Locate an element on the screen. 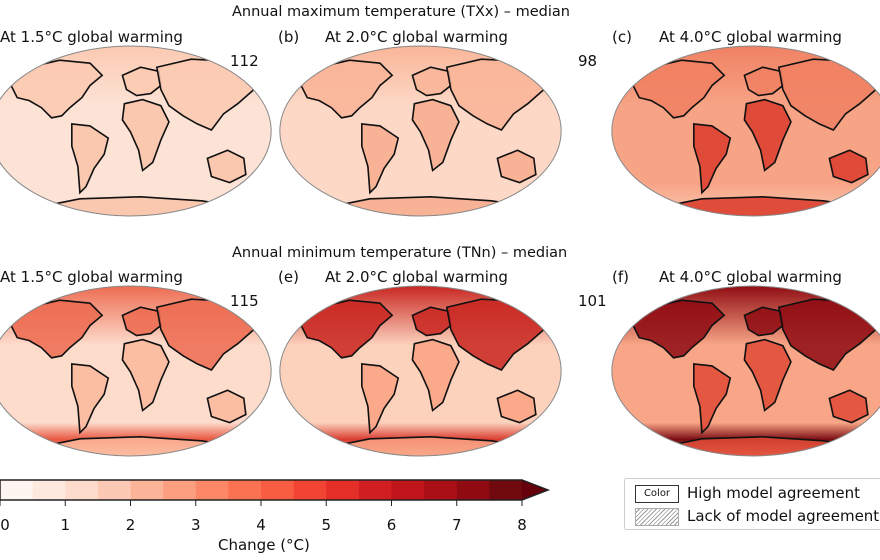 This screenshot has height=560, width=880. colorbar is located at coordinates (275, 492).